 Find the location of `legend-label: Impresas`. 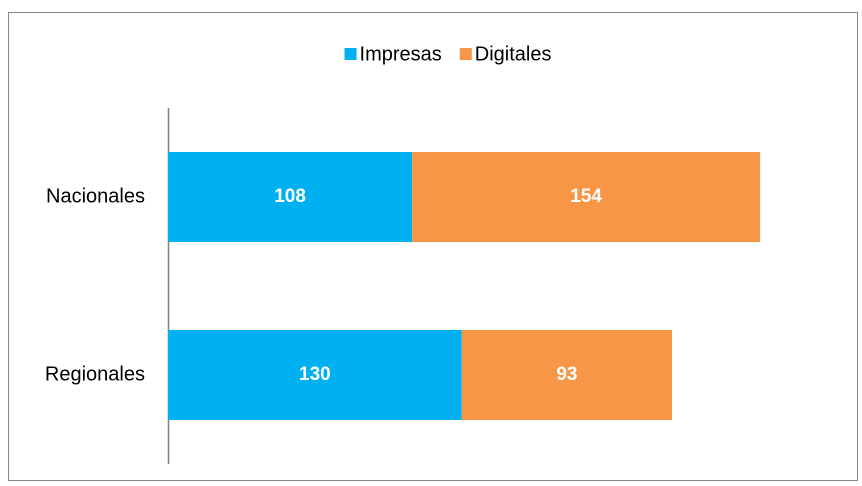

legend-label: Impresas is located at coordinates (401, 54).